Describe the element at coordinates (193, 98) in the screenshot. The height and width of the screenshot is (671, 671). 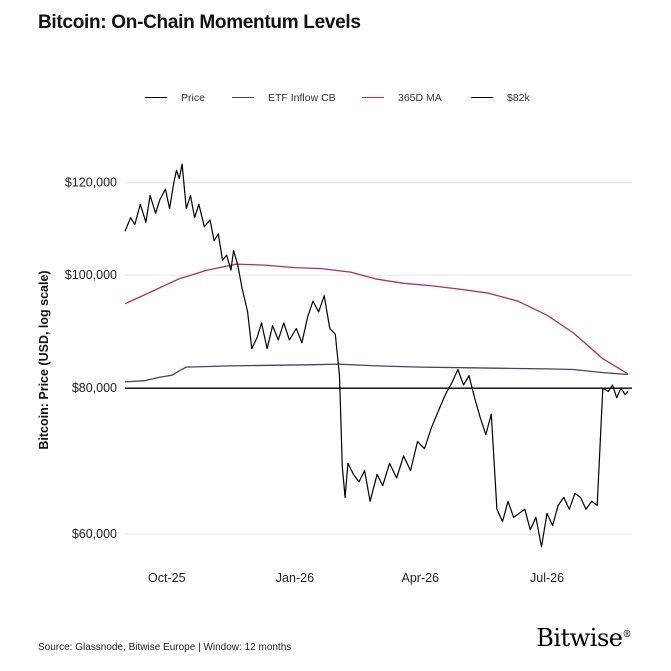
I see `legend-label: Price` at that location.